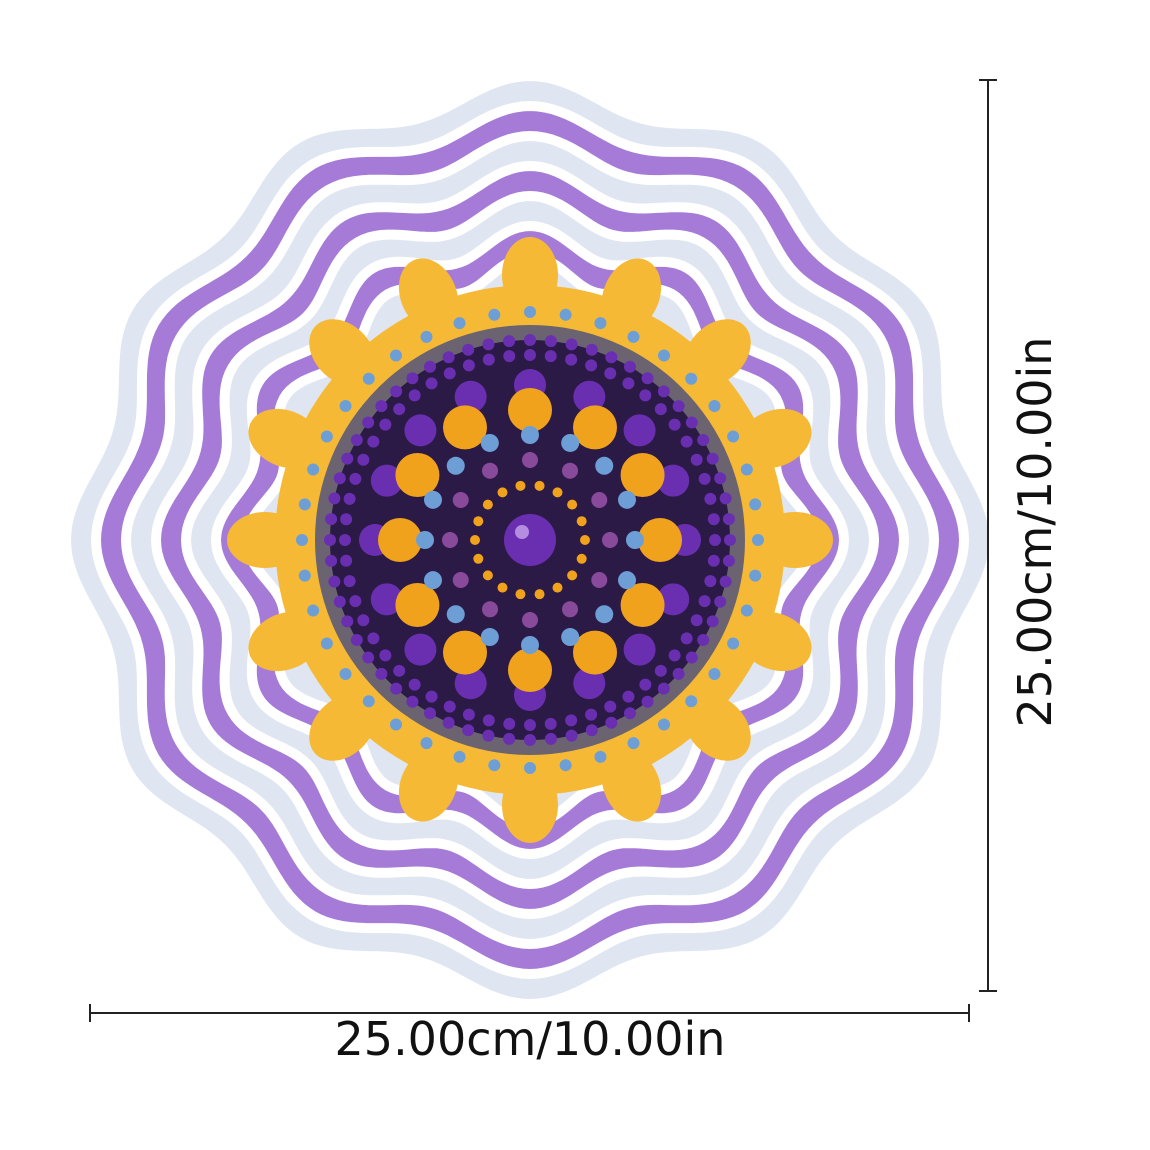 The height and width of the screenshot is (1150, 1150). Describe the element at coordinates (90, 1013) in the screenshot. I see `width-dimension-tick-left` at that location.